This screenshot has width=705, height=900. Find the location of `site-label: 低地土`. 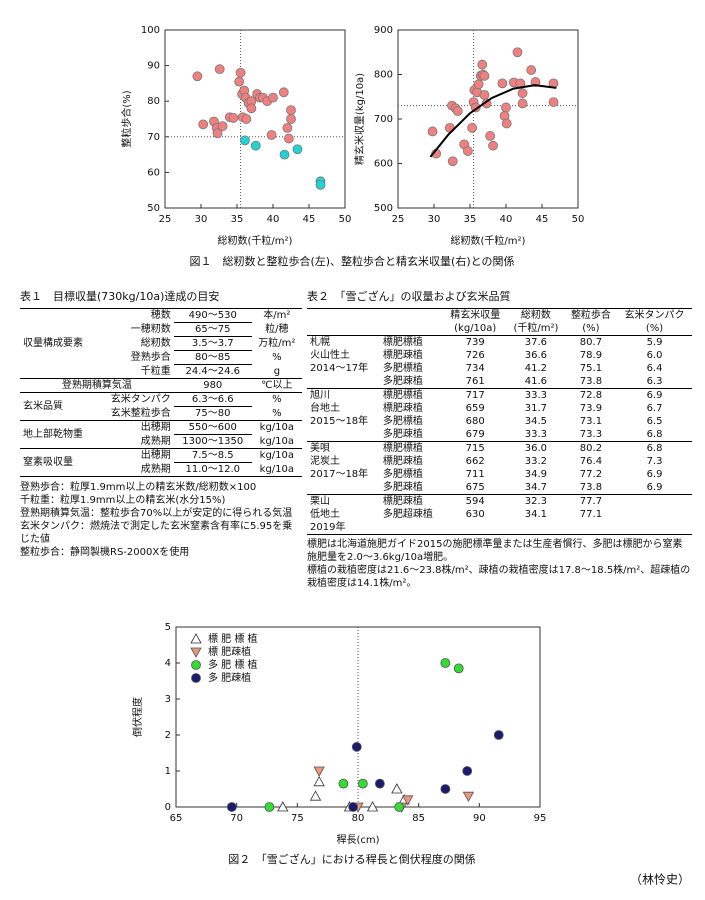

site-label: 低地土 is located at coordinates (325, 514).